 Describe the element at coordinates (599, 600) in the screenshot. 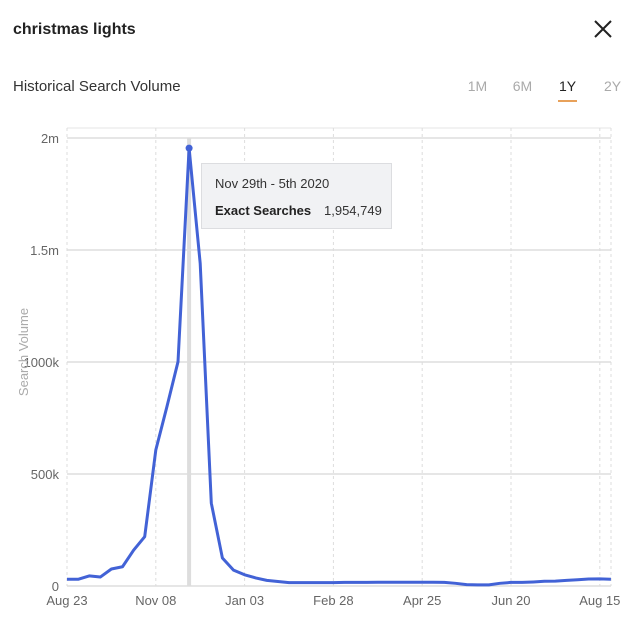

I see `x-tick-label: Aug 15` at that location.